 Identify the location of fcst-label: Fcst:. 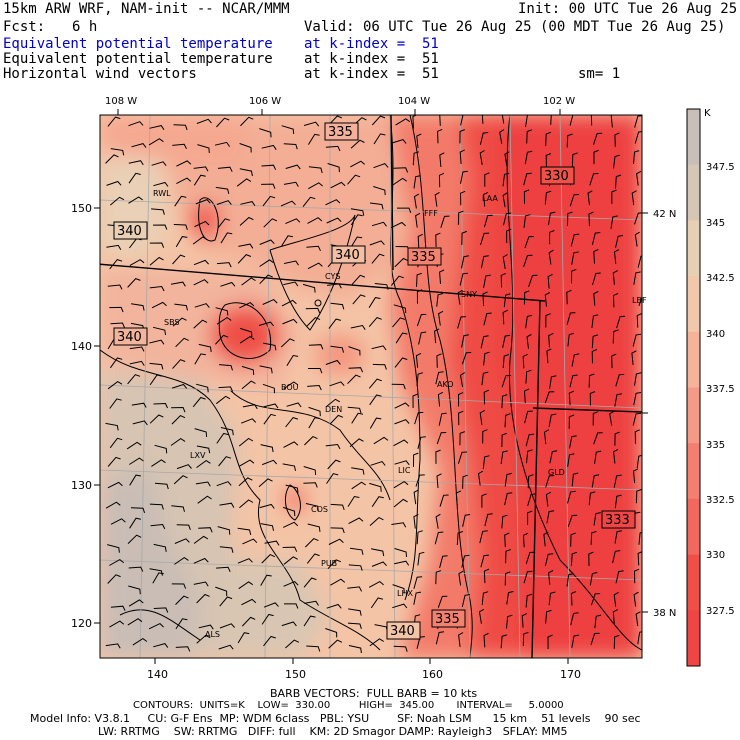
(24, 27).